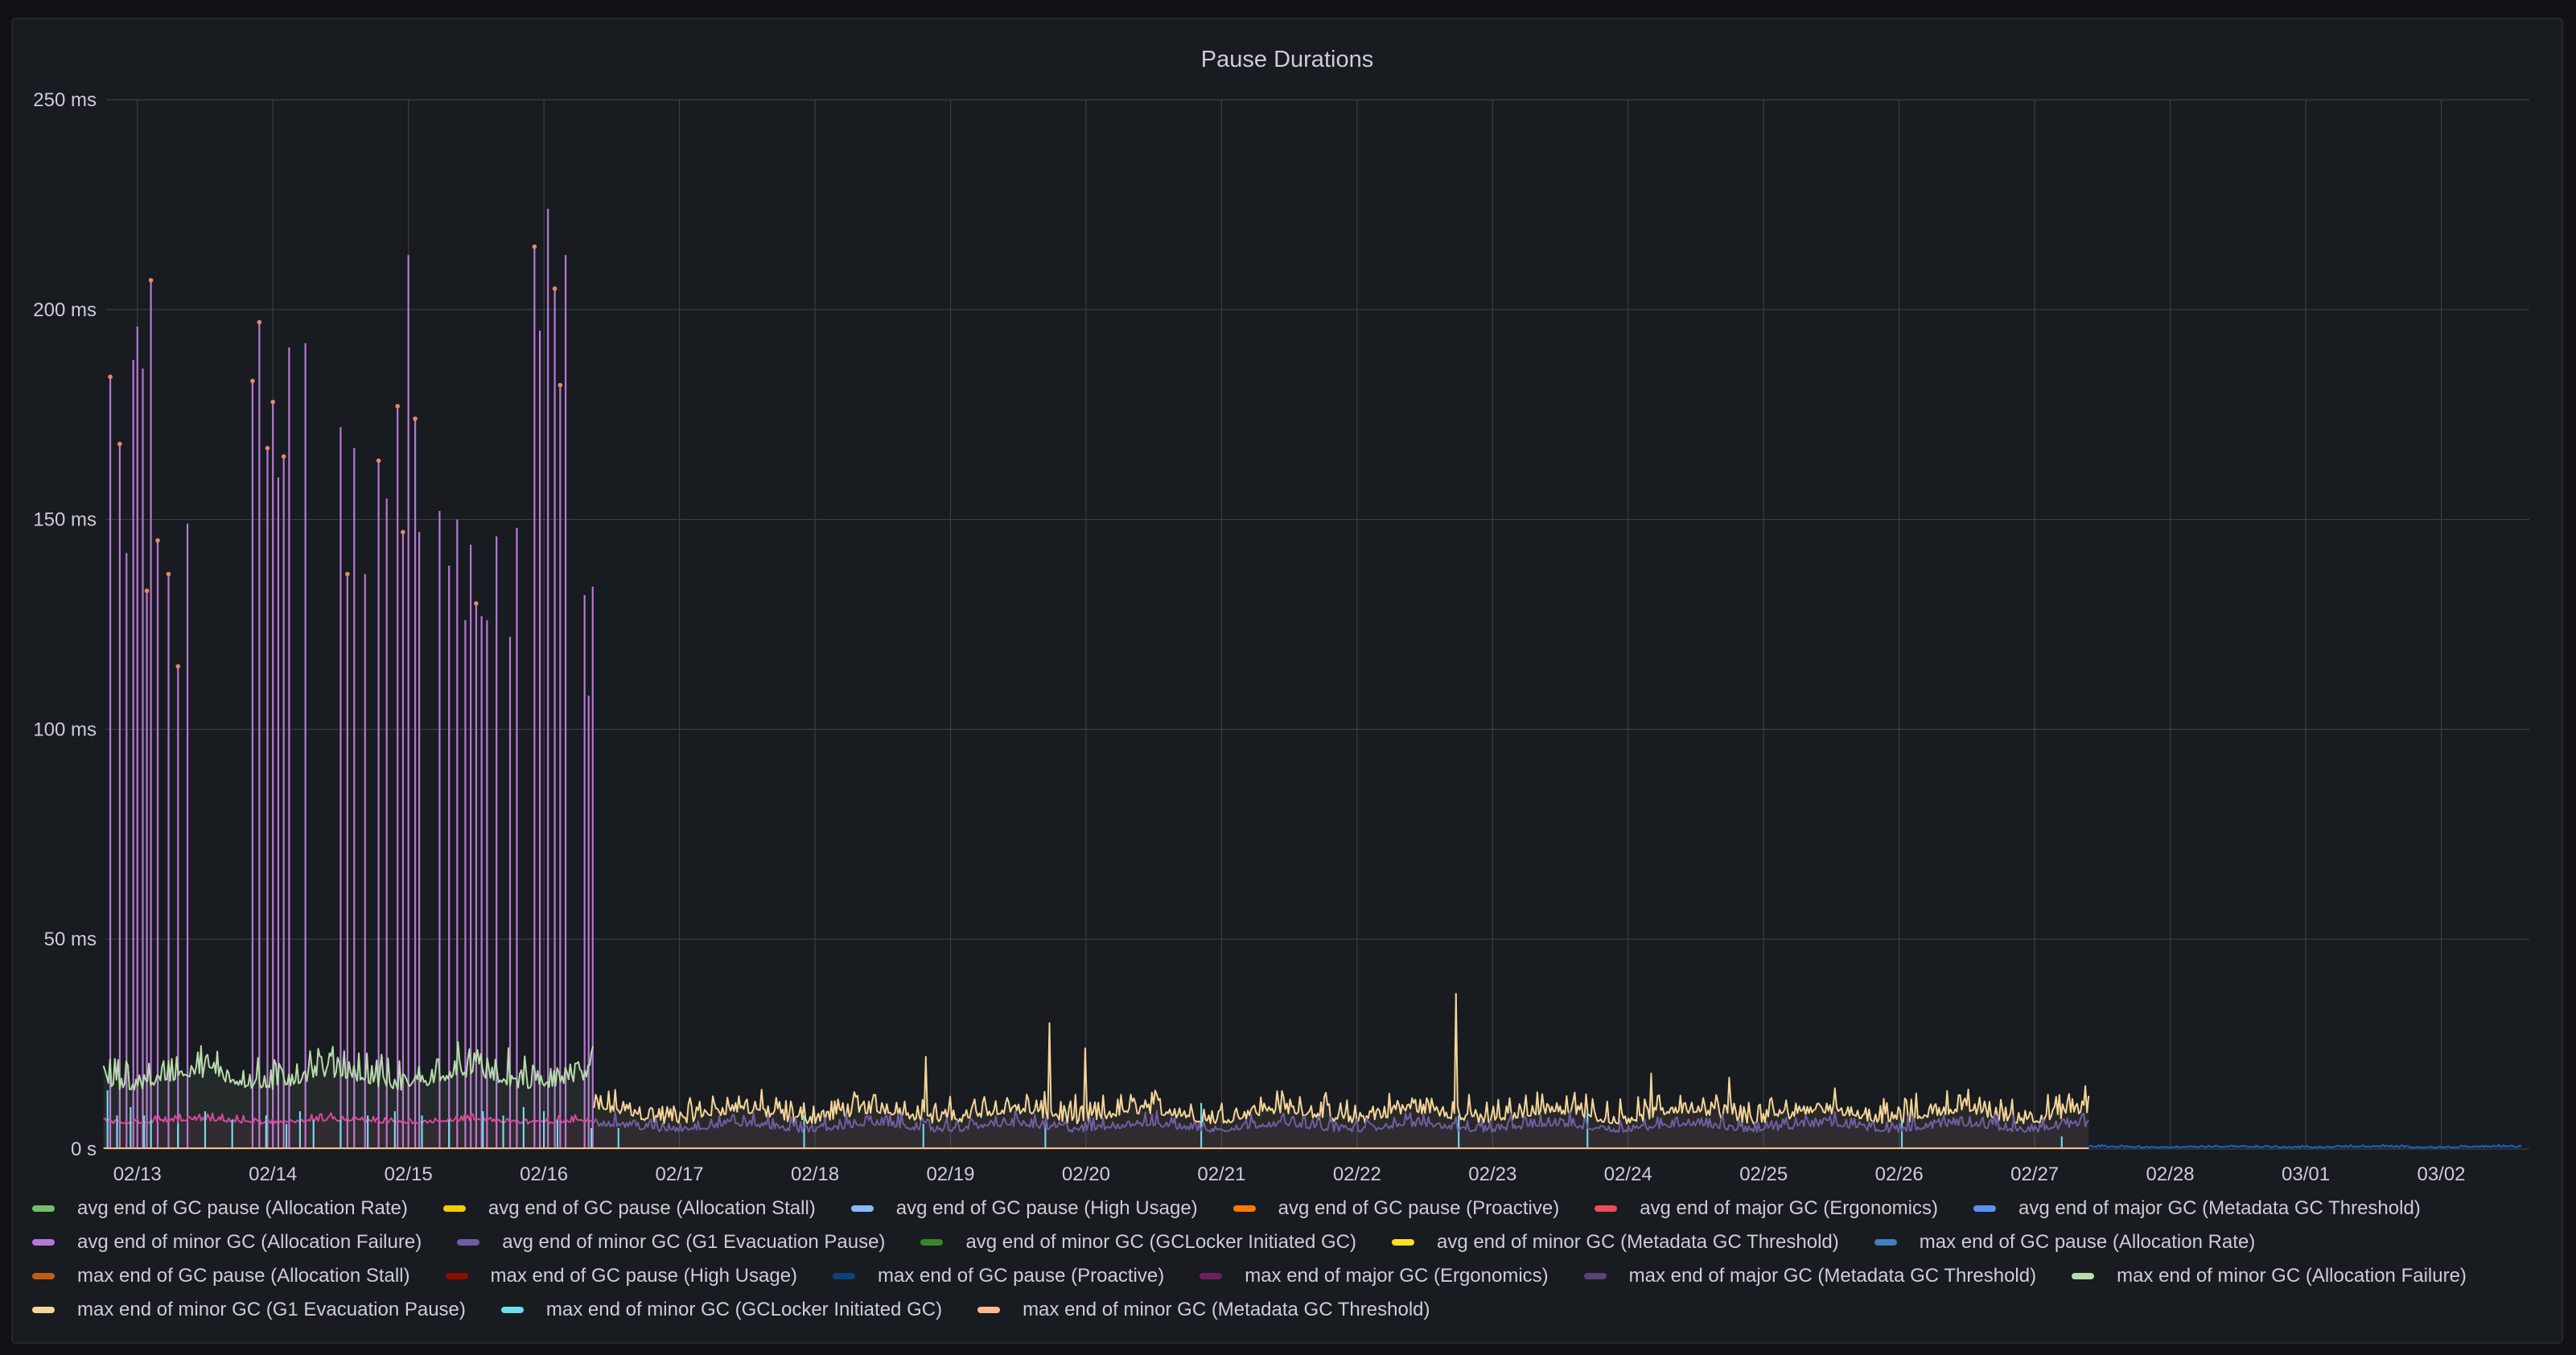  I want to click on legend-label: max end of major GC (Ergonomics), so click(1397, 1275).